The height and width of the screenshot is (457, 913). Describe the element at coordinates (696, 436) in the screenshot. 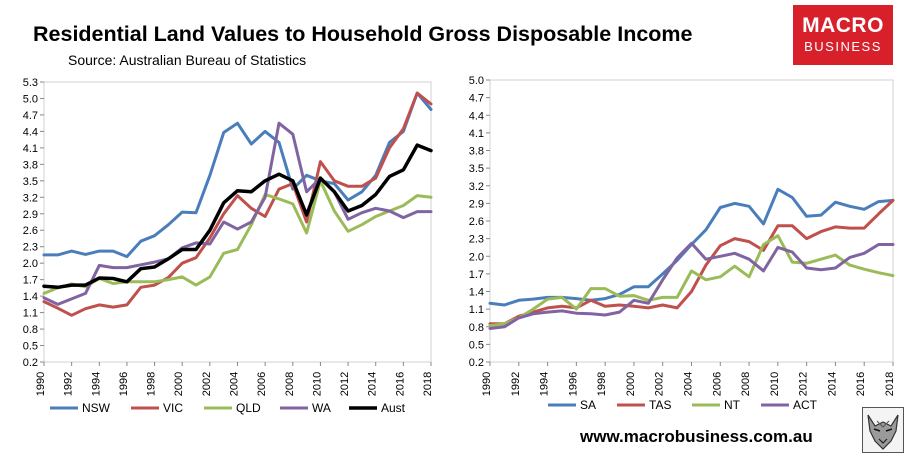

I see `website-url: www.macrobusiness.com.au` at that location.